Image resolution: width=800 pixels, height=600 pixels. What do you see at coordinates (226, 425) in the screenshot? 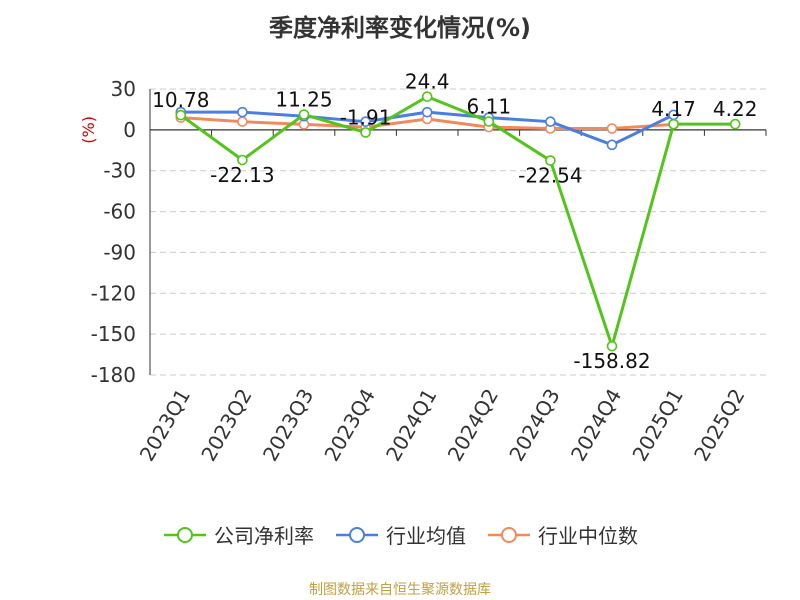
I see `x-tick-label: 2023Q2` at bounding box center [226, 425].